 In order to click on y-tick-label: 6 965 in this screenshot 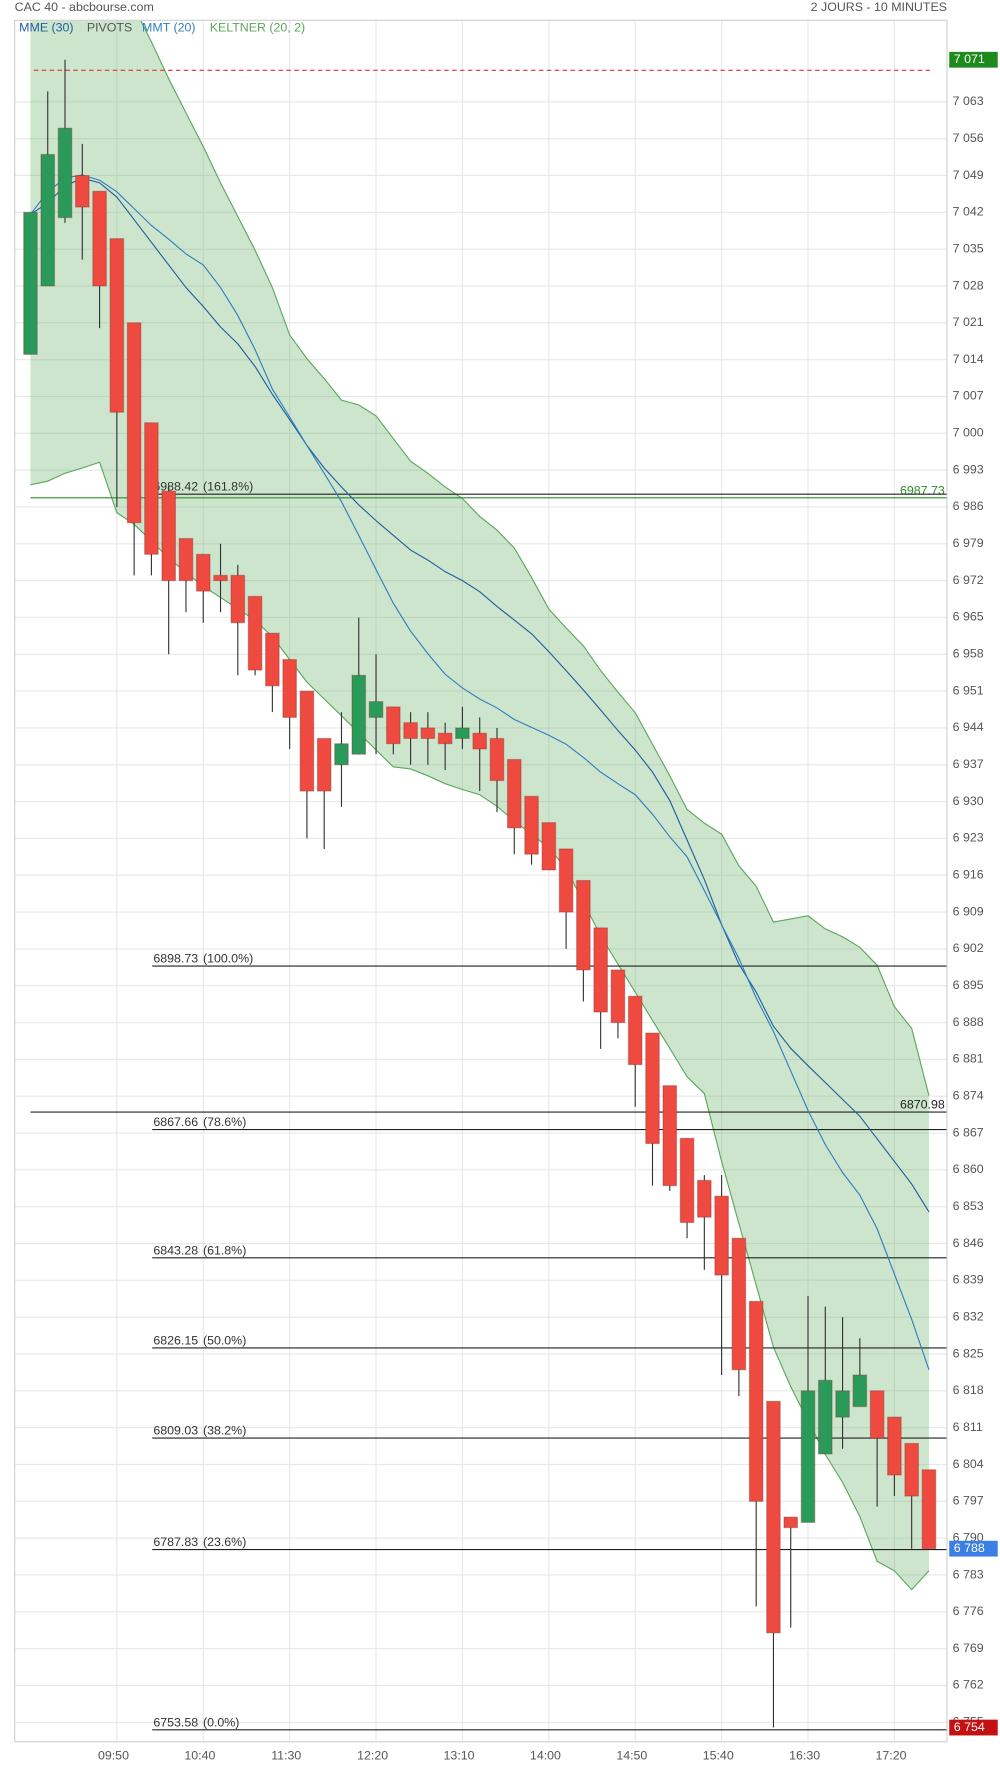, I will do `click(968, 617)`.